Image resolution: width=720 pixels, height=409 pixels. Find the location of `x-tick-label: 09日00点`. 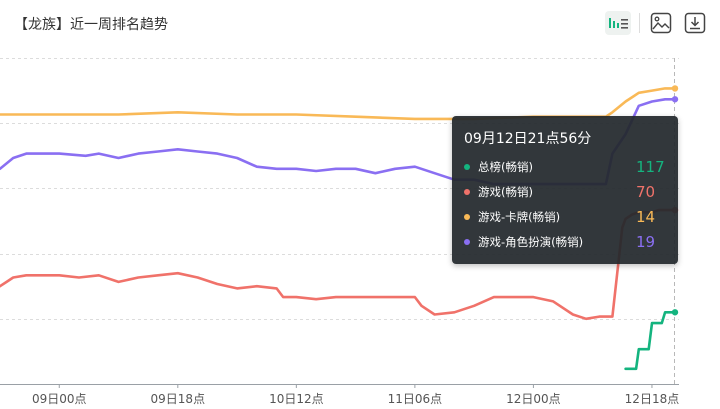

x-tick-label: 09日00点 is located at coordinates (59, 399).